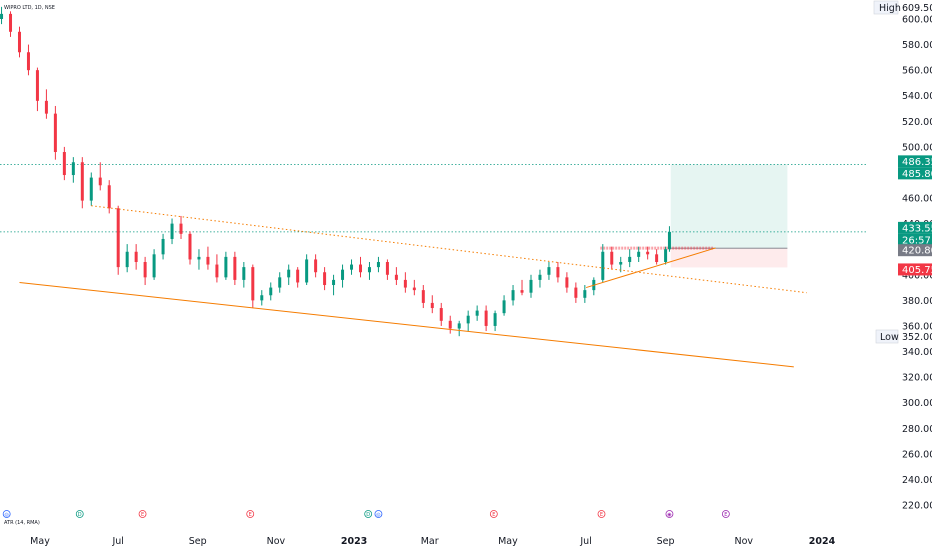 This screenshot has width=932, height=550. Describe the element at coordinates (729, 206) in the screenshot. I see `position-target-zone` at that location.